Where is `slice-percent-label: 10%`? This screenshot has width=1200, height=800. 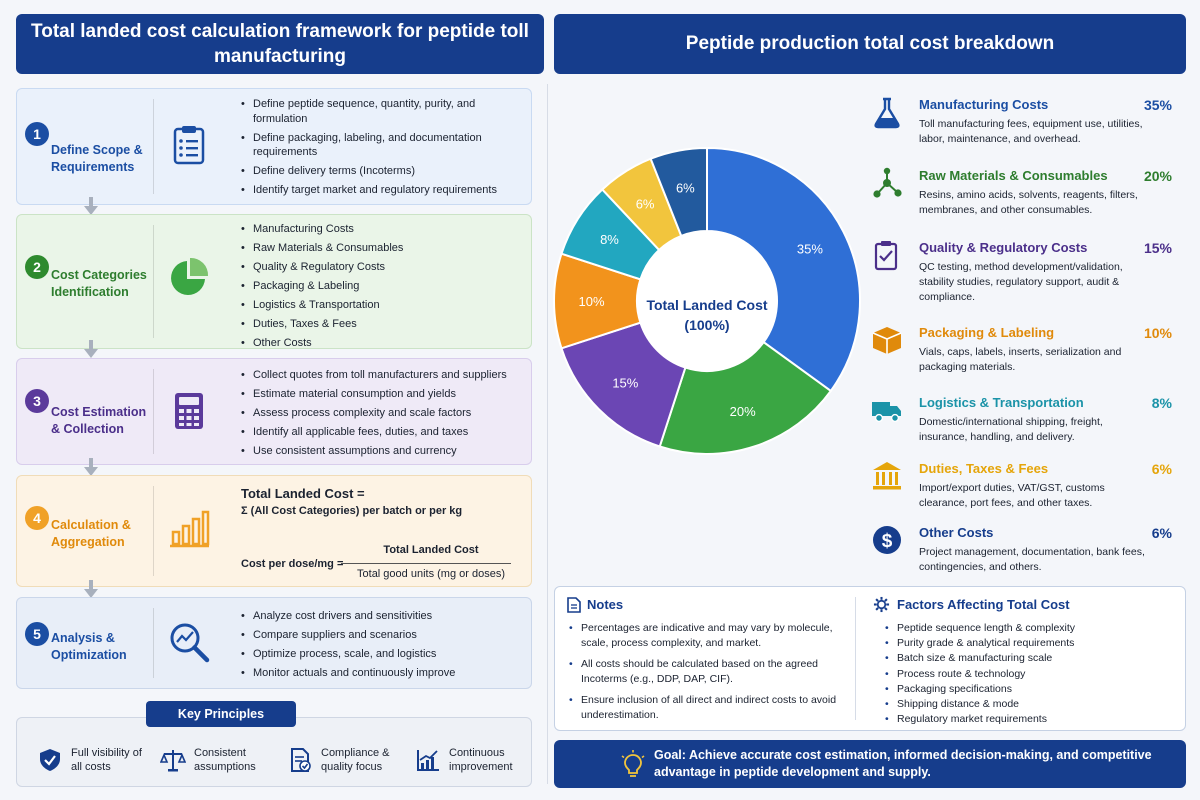
slice-percent-label: 10% is located at coordinates (591, 301).